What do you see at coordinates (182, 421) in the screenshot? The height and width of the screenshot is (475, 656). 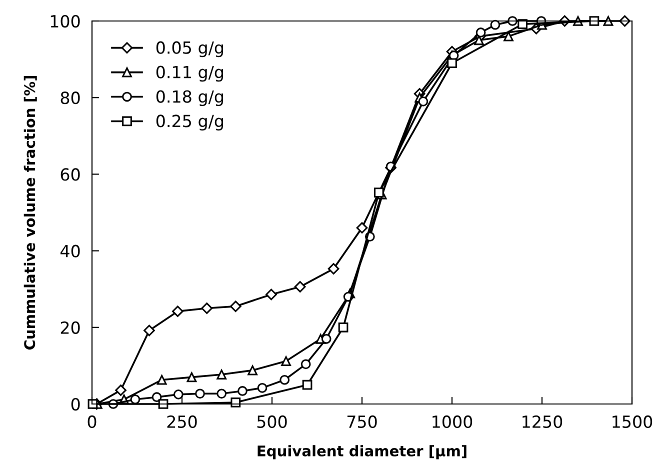 I see `x-tick-label: 250` at bounding box center [182, 421].